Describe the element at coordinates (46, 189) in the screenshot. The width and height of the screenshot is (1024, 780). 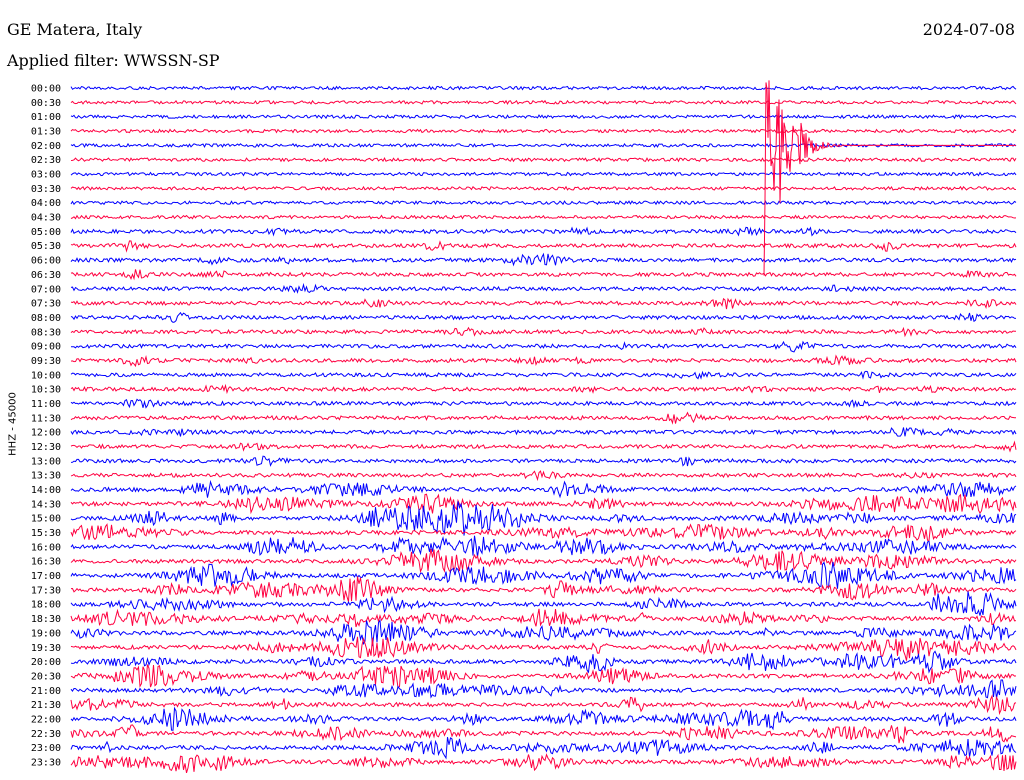
I see `row-time-label: 03:30` at that location.